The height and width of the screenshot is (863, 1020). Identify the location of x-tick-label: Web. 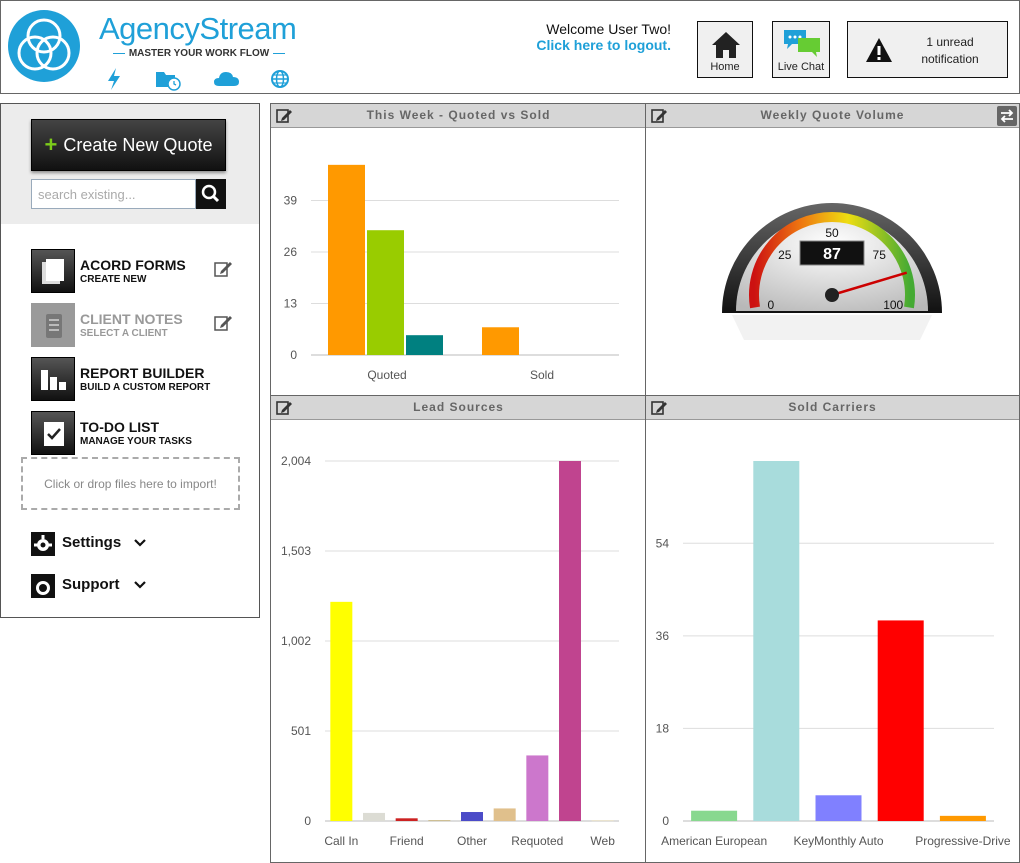
(602, 841).